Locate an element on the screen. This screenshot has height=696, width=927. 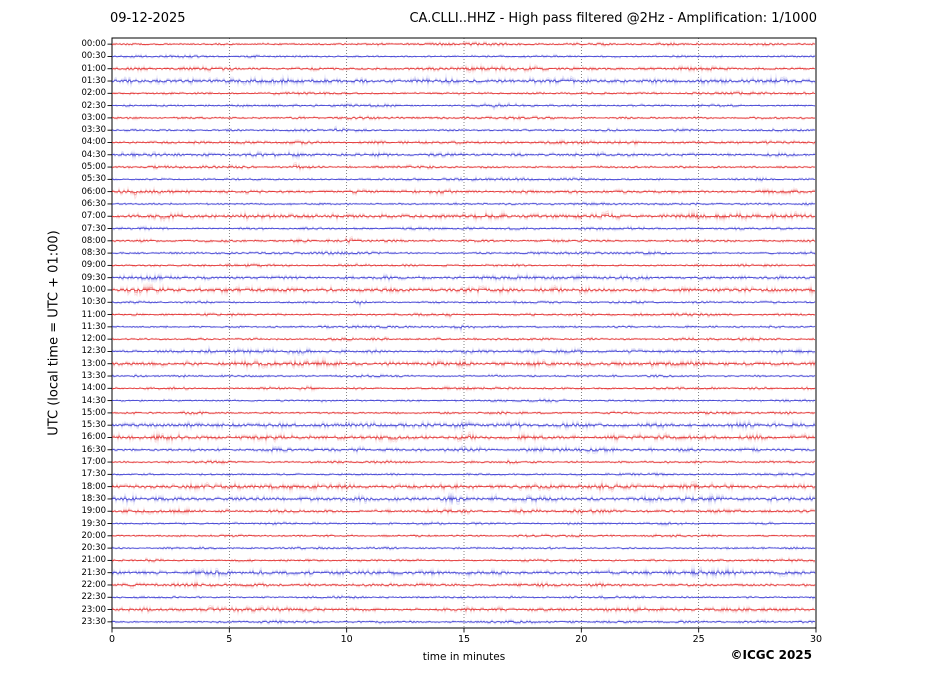
y-tick-label: 21:00 is located at coordinates (94, 560).